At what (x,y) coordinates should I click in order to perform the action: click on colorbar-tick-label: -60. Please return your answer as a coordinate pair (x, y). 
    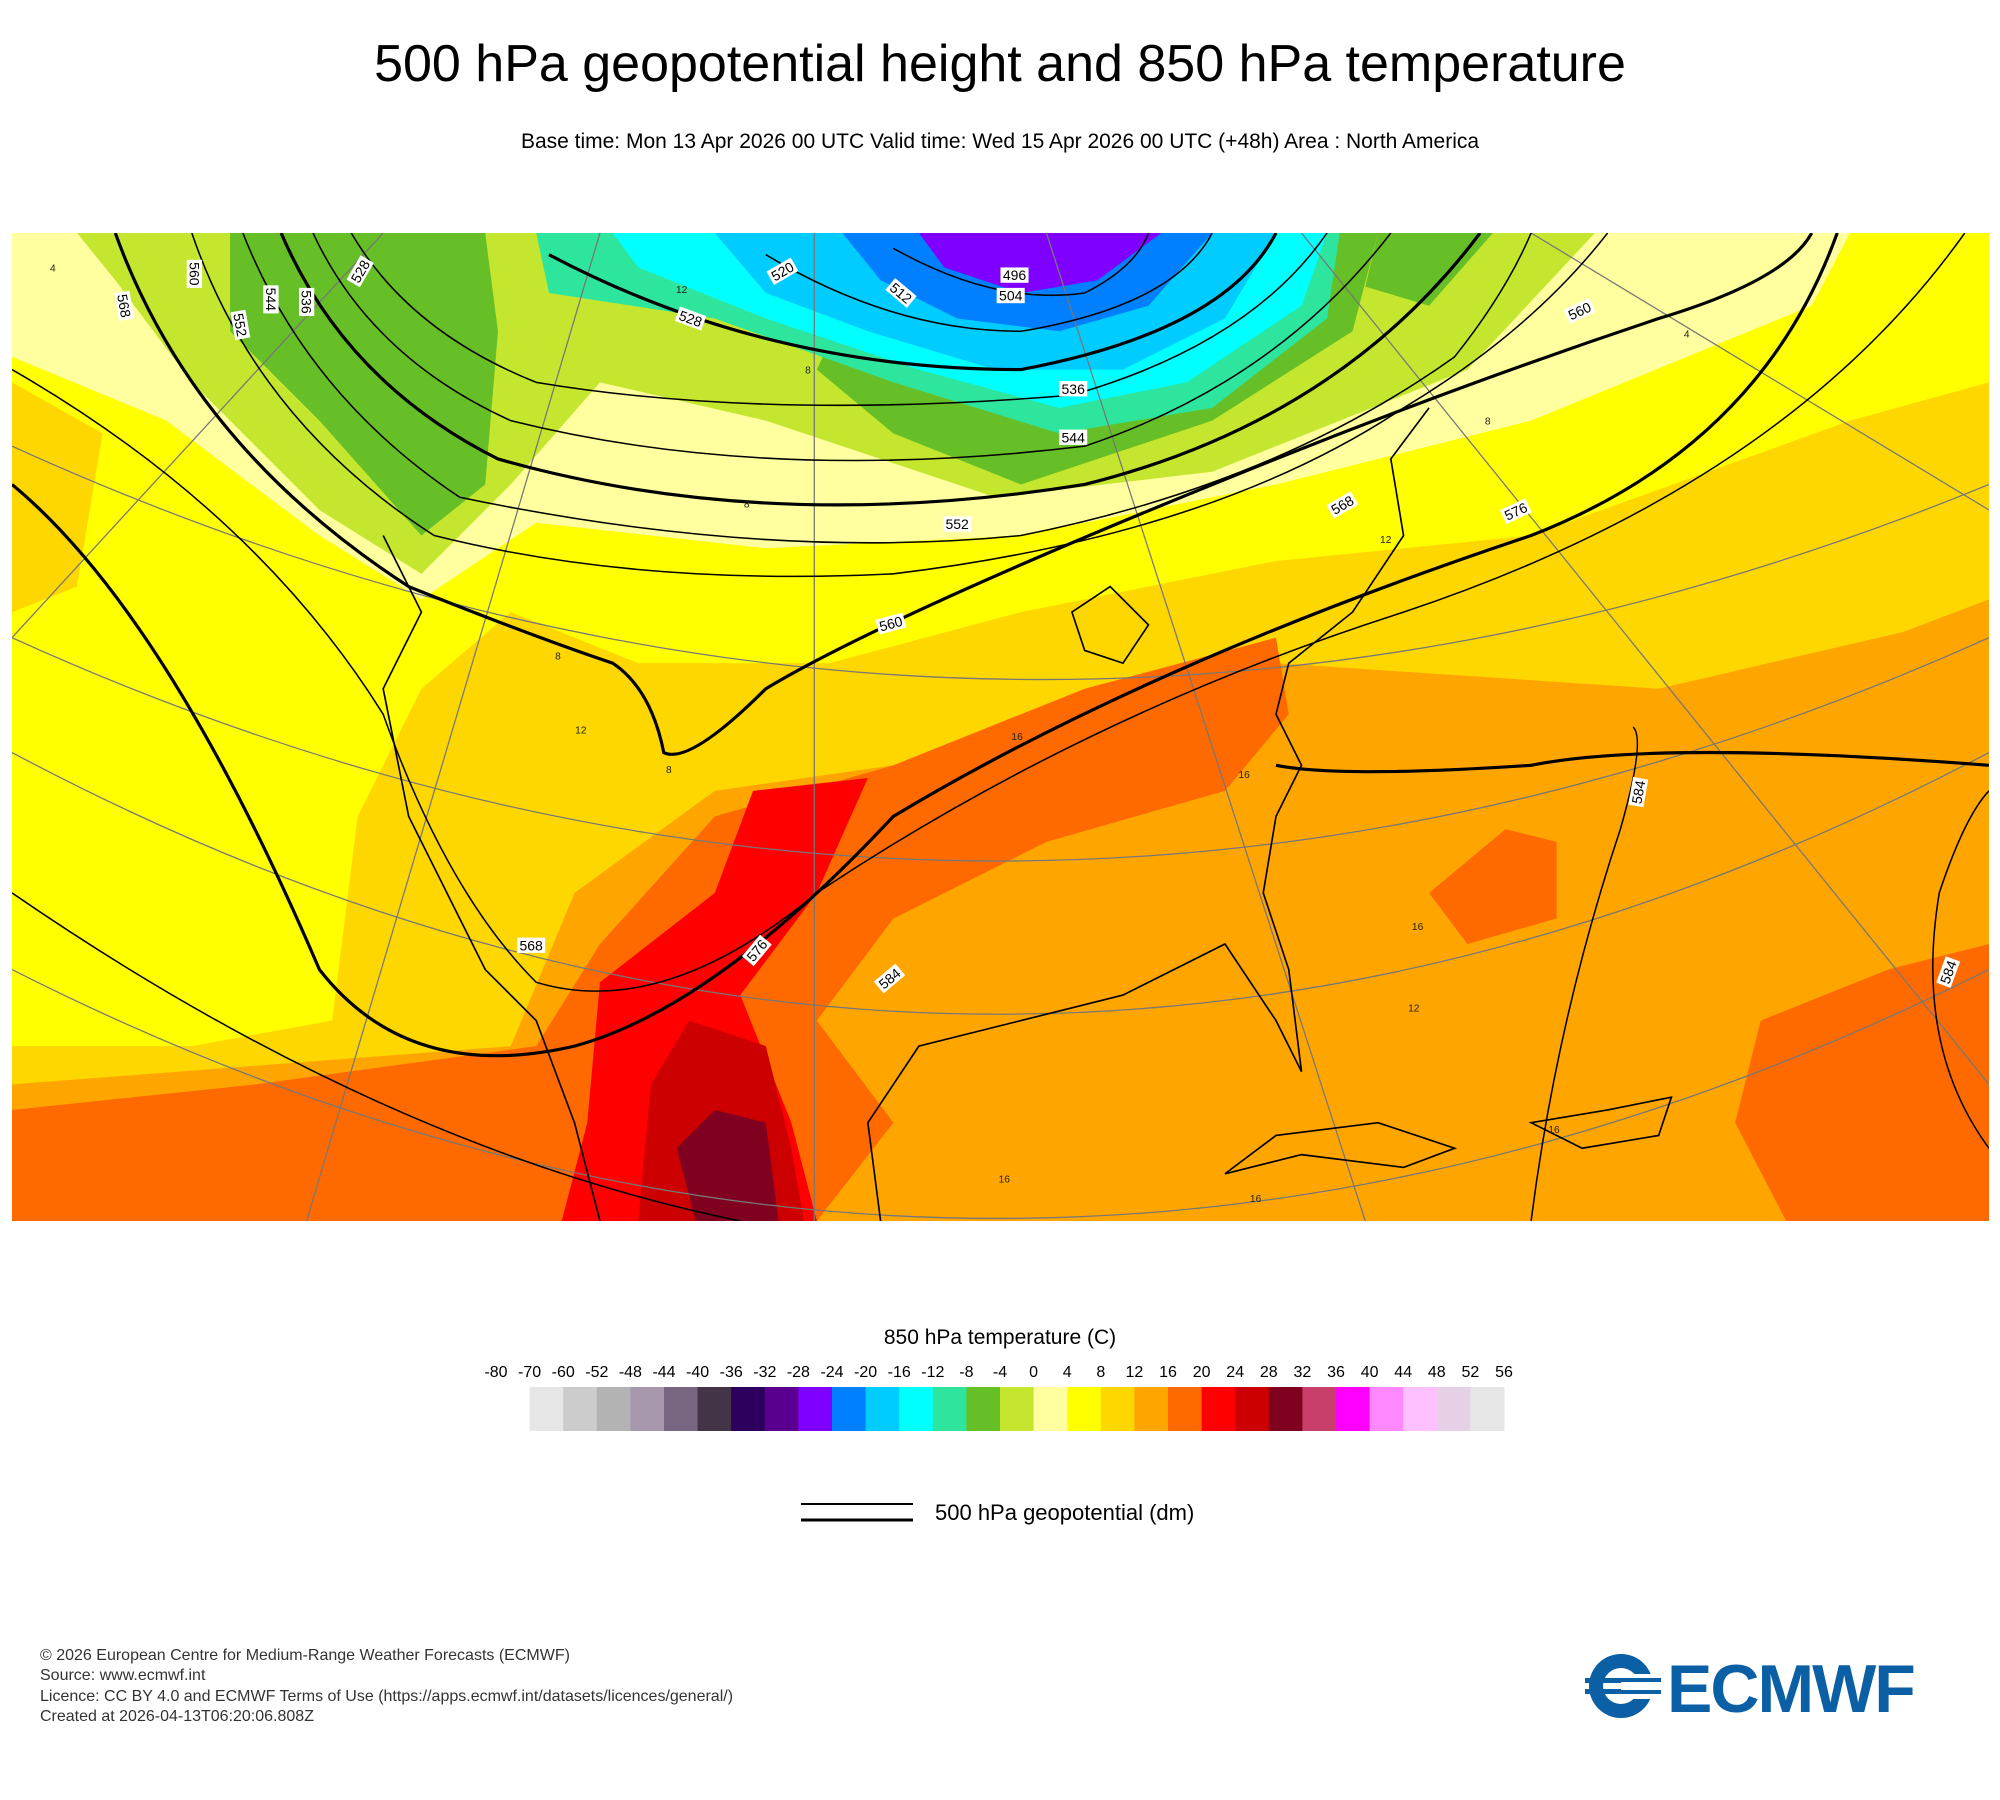
    Looking at the image, I should click on (563, 1372).